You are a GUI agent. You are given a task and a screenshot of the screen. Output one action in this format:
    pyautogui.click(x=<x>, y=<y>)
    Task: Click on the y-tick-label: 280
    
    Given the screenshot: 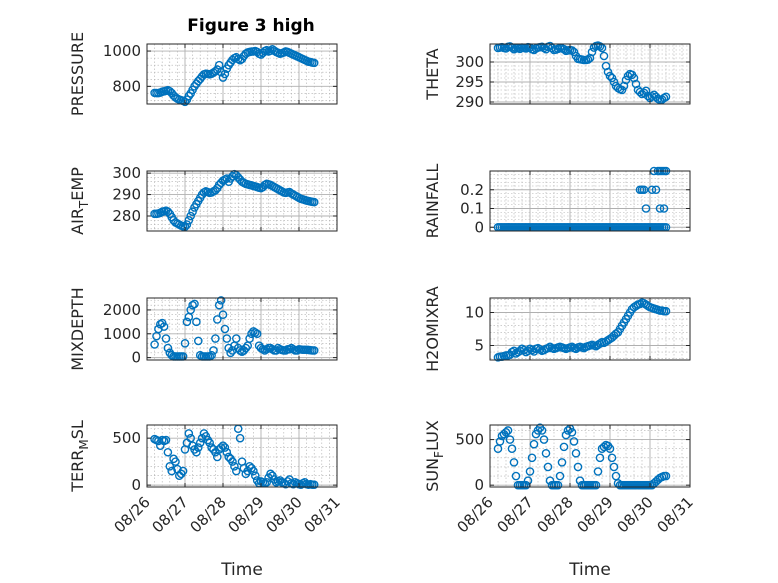 What is the action you would take?
    pyautogui.click(x=126, y=216)
    